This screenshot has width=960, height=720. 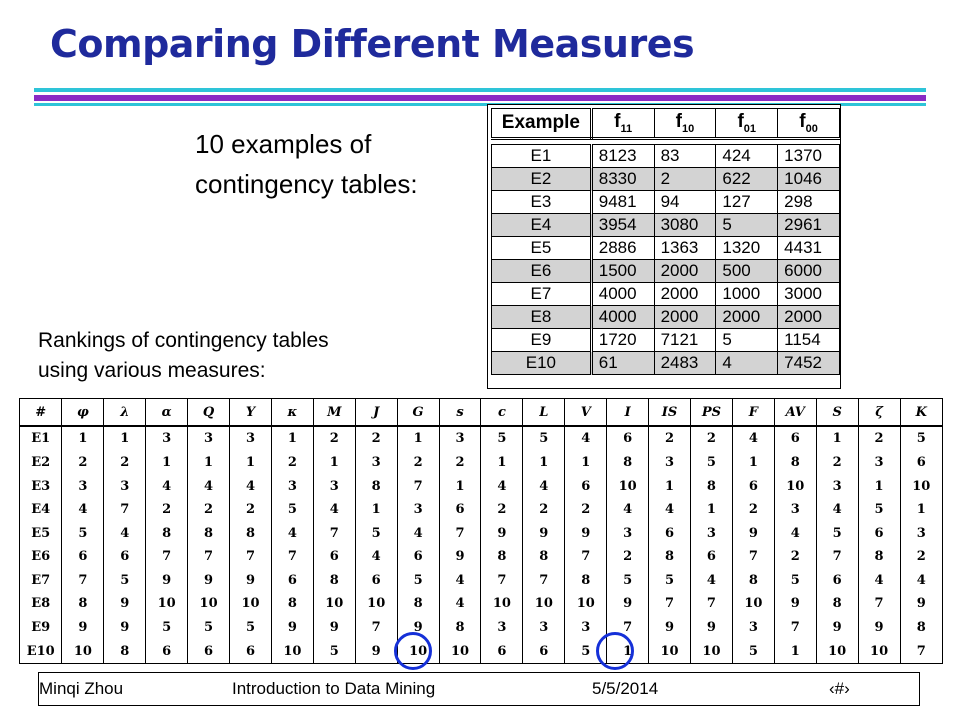 I want to click on contingency-cell: 4, so click(x=747, y=363).